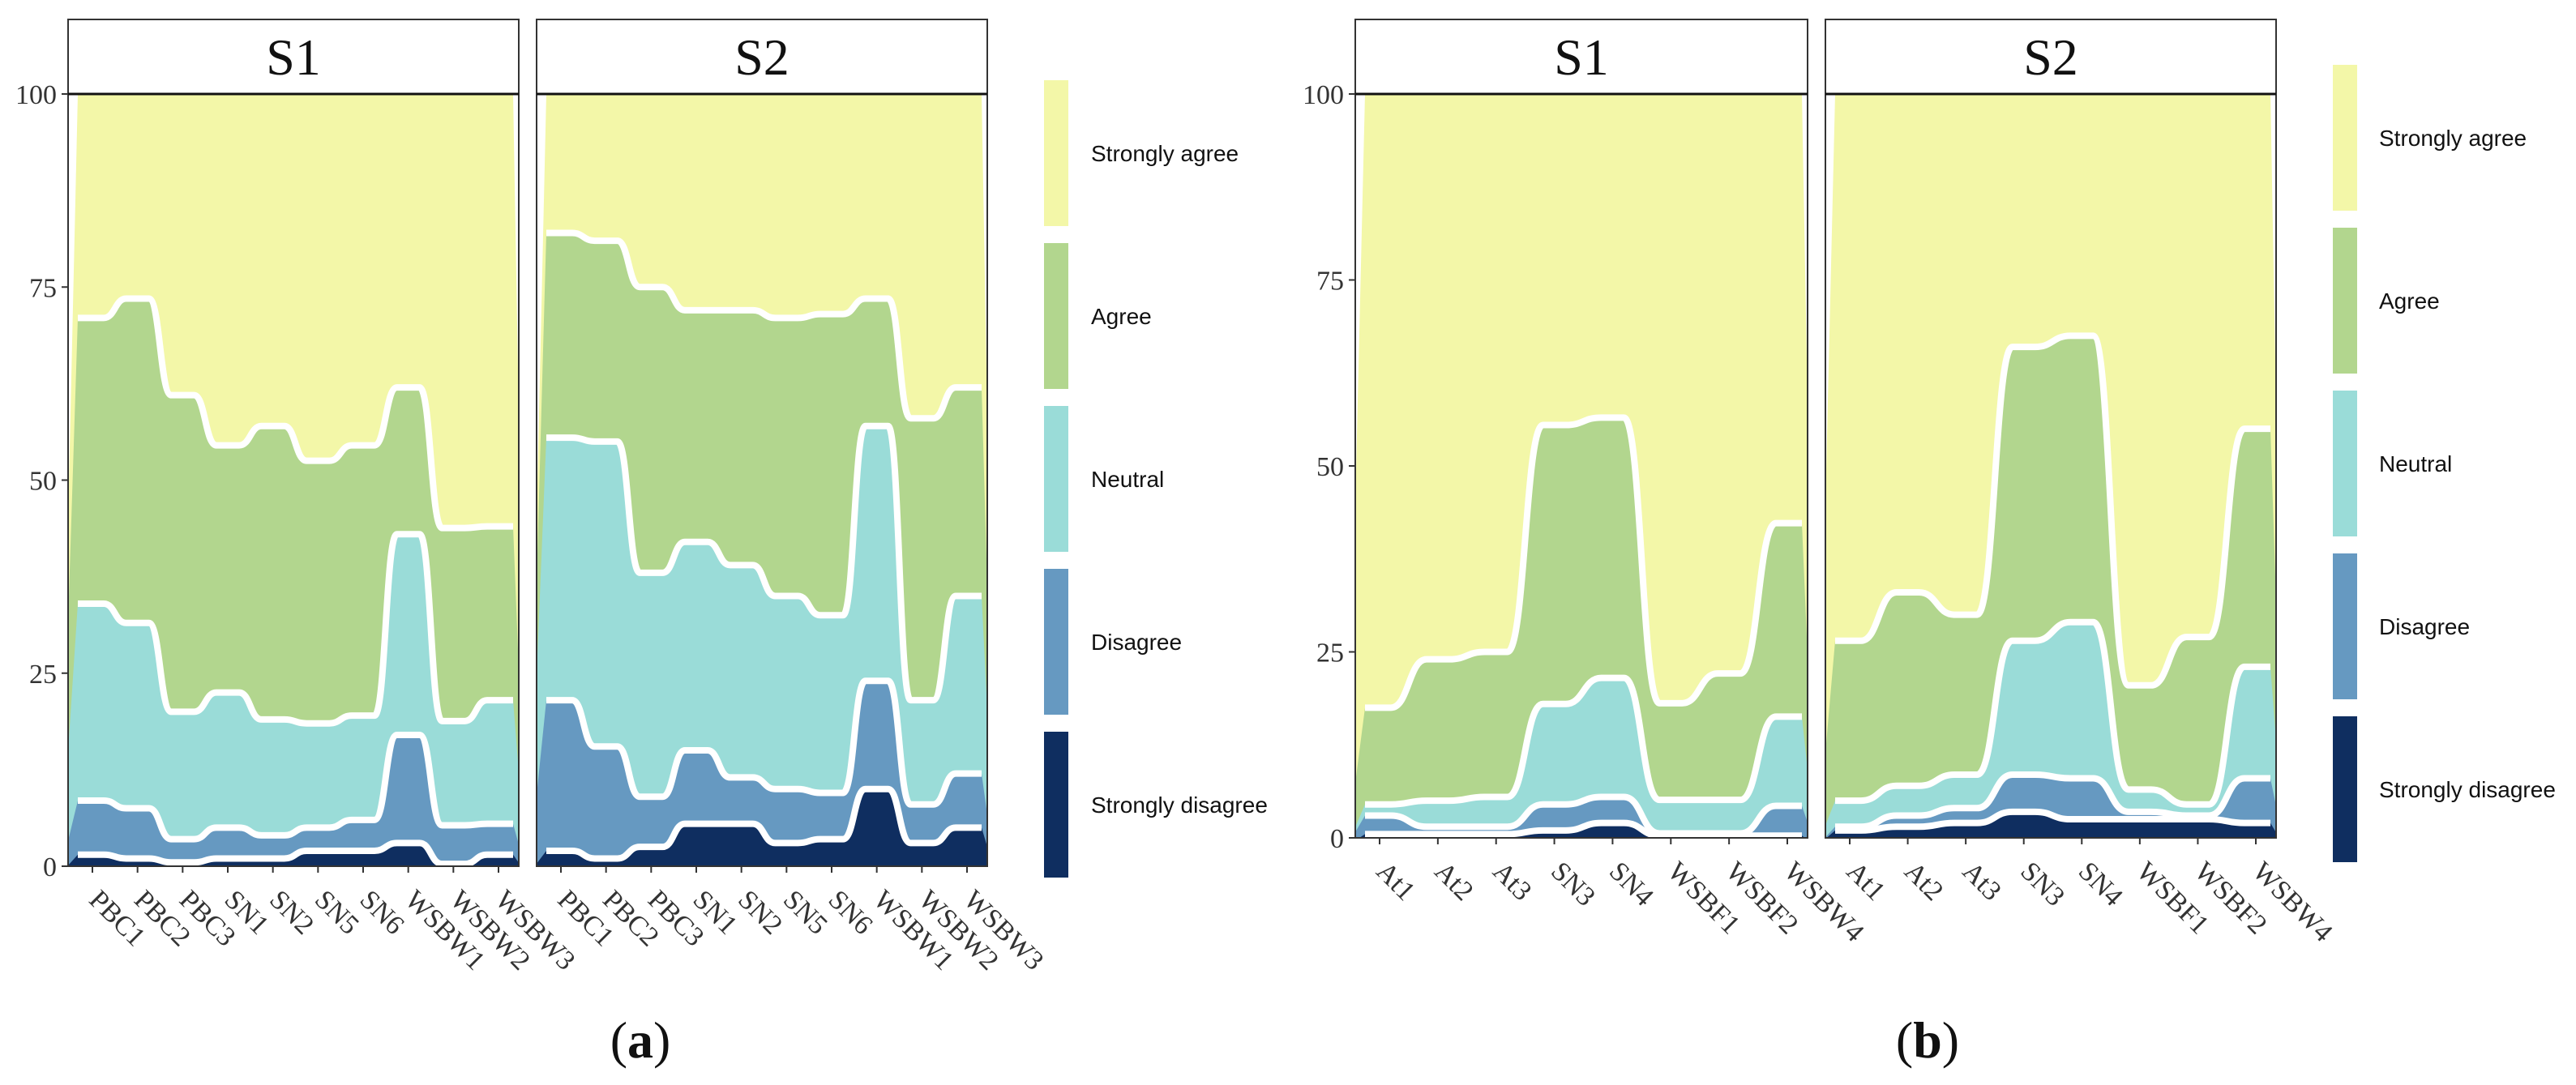  I want to click on area-a-s1-strongly-disagree, so click(293, 854).